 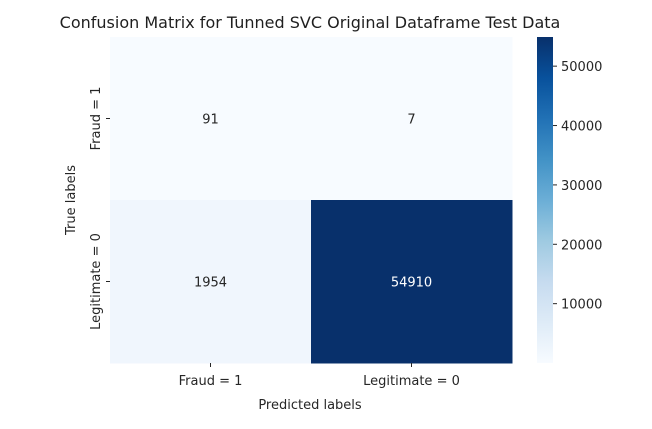 I want to click on y-tick-label: Legitimate = 0, so click(x=96, y=281).